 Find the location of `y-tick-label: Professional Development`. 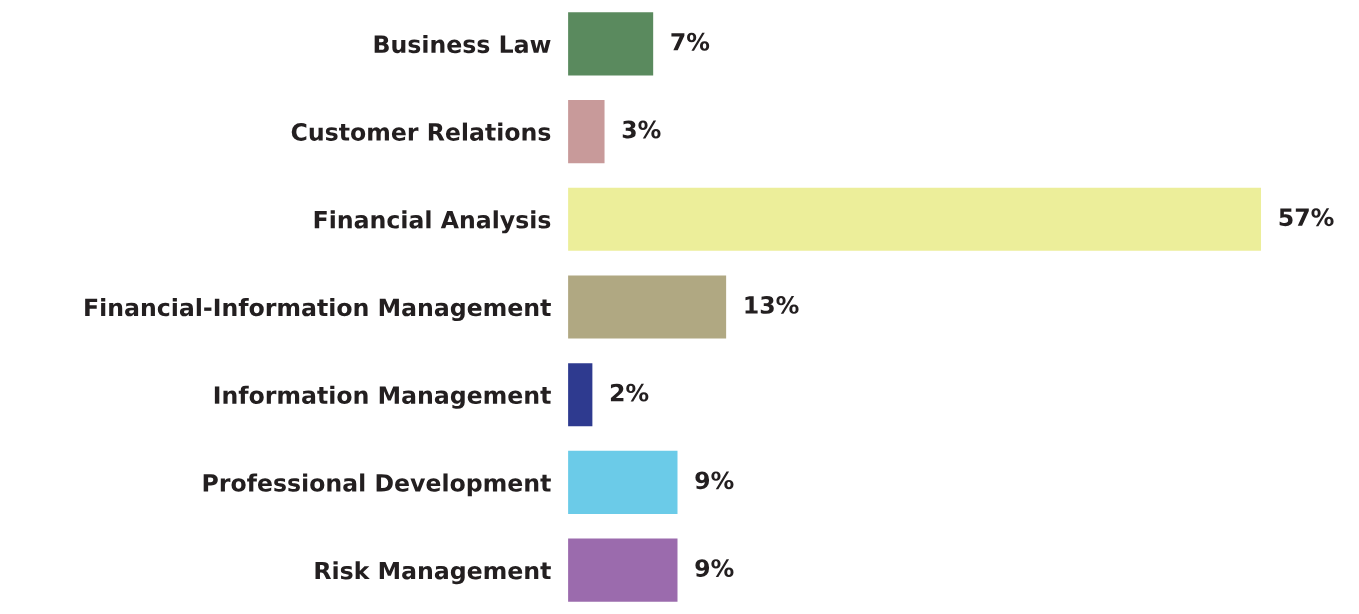

y-tick-label: Professional Development is located at coordinates (377, 485).